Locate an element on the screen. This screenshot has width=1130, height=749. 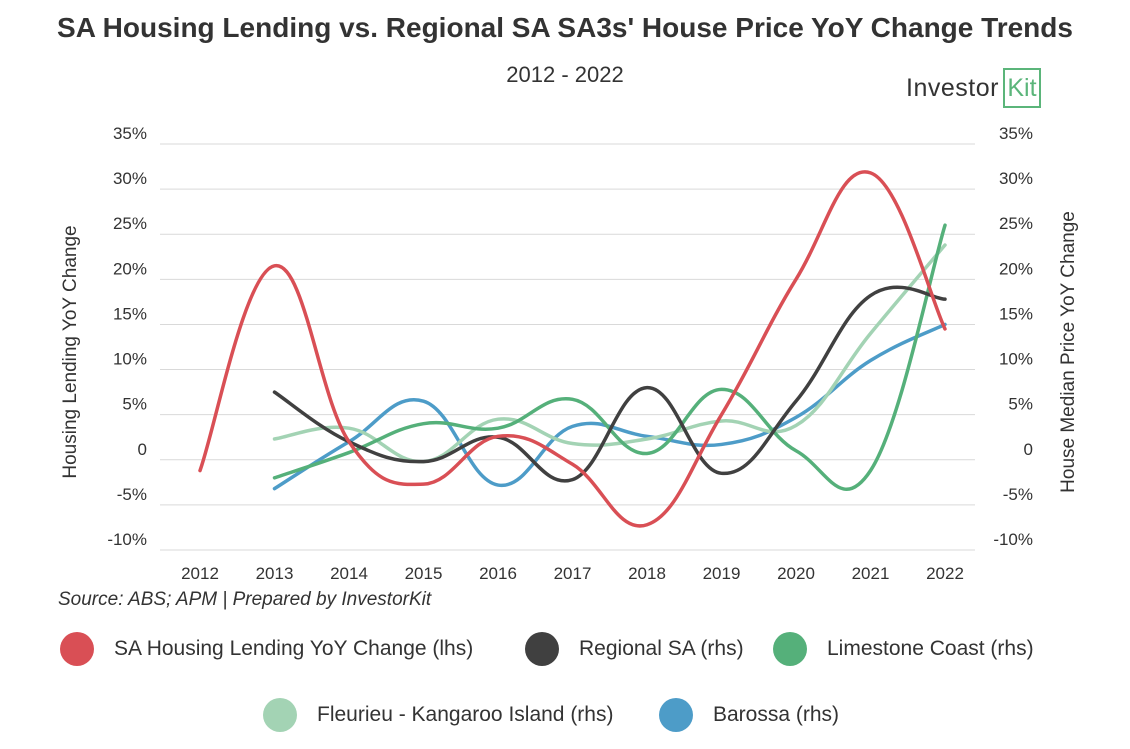
right-y-tick-label: 30% is located at coordinates (1016, 178).